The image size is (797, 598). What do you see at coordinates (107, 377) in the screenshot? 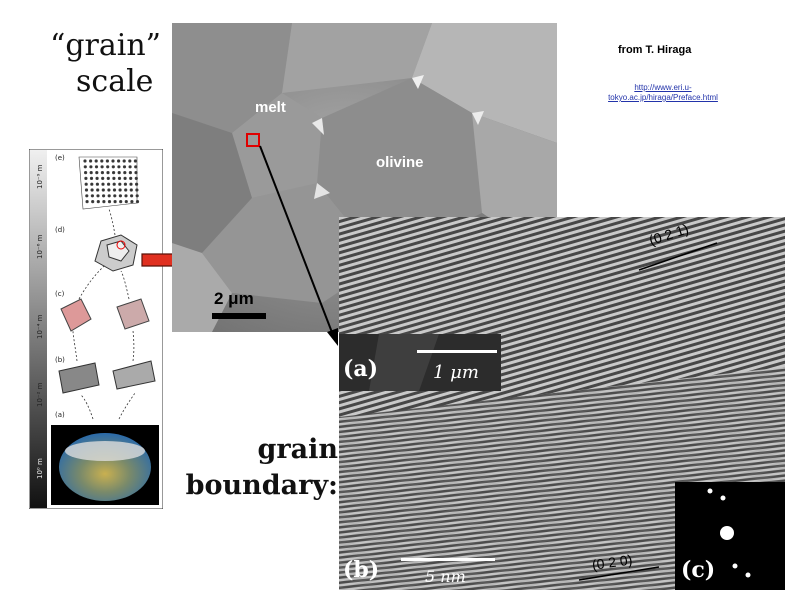
I see `tectonic-blocks-icon` at bounding box center [107, 377].